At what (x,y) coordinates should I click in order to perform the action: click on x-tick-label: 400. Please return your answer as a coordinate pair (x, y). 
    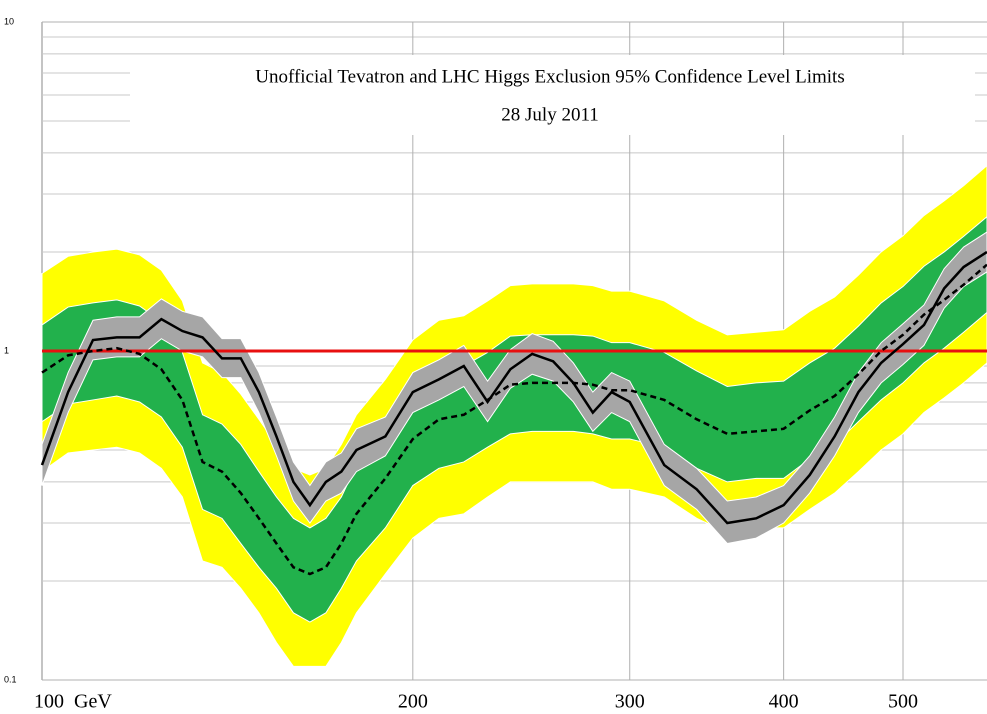
    Looking at the image, I should click on (784, 702).